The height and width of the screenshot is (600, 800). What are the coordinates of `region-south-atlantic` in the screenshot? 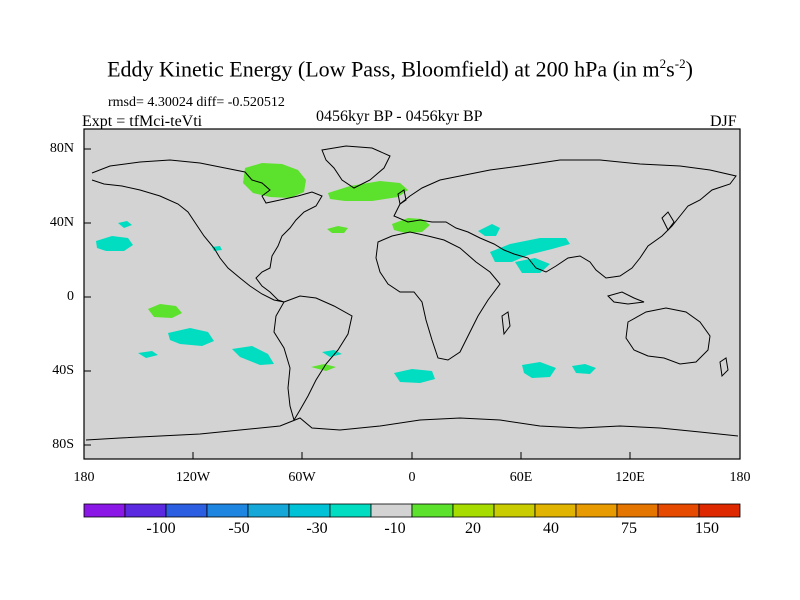 It's located at (414, 376).